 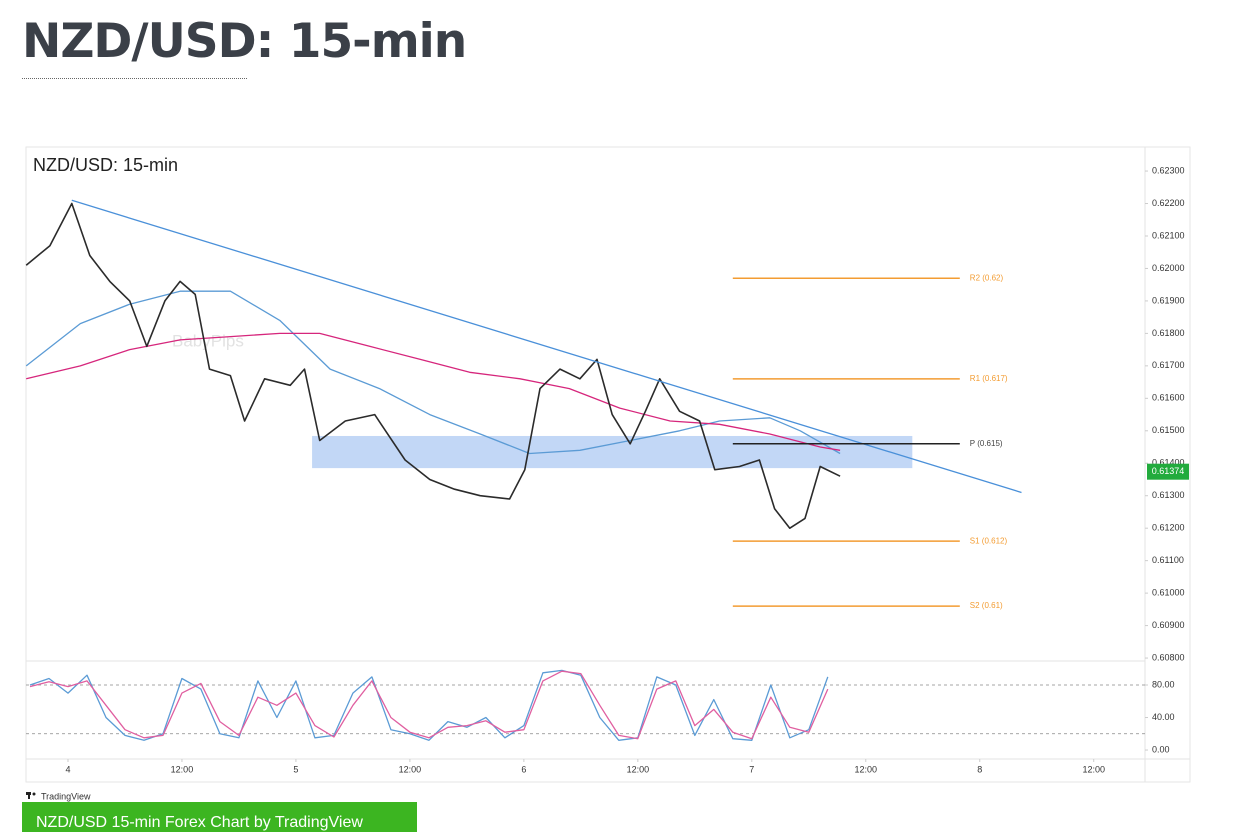 I want to click on x-tick-label: 7, so click(x=751, y=769).